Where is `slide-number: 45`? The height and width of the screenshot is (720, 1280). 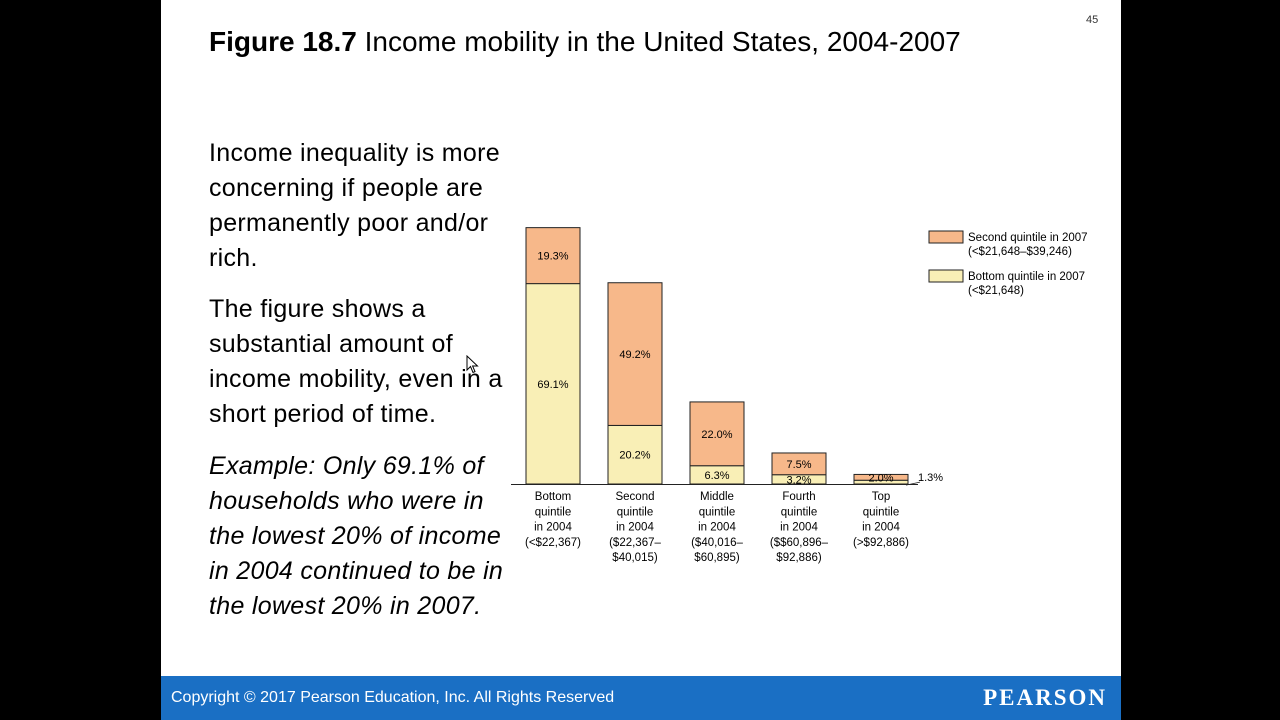
slide-number: 45 is located at coordinates (1092, 20).